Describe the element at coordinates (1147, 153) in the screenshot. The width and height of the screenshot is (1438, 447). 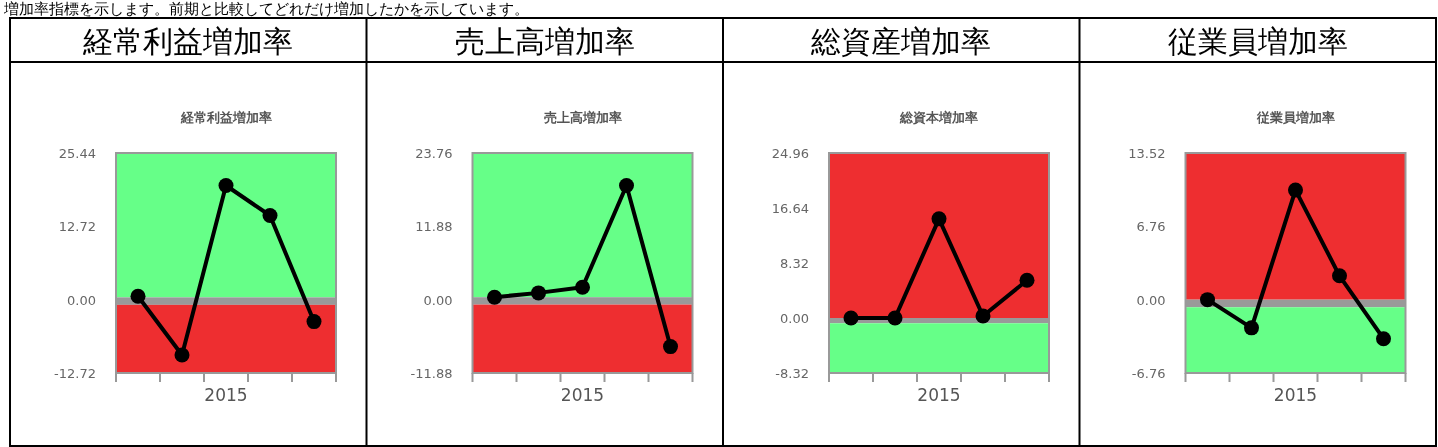
I see `y-tick-label: 13.52` at that location.